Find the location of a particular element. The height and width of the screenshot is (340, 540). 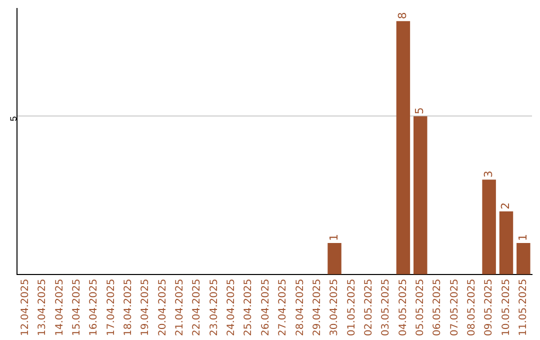

x-tick-label: 13.04.2025 is located at coordinates (42, 307).